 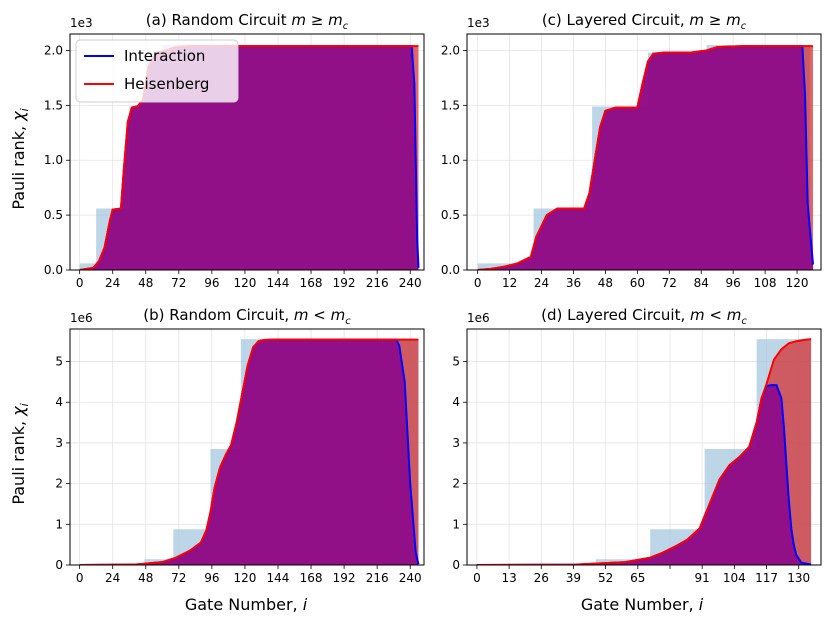 I want to click on legend-label-interaction: Interaction, so click(x=164, y=56).